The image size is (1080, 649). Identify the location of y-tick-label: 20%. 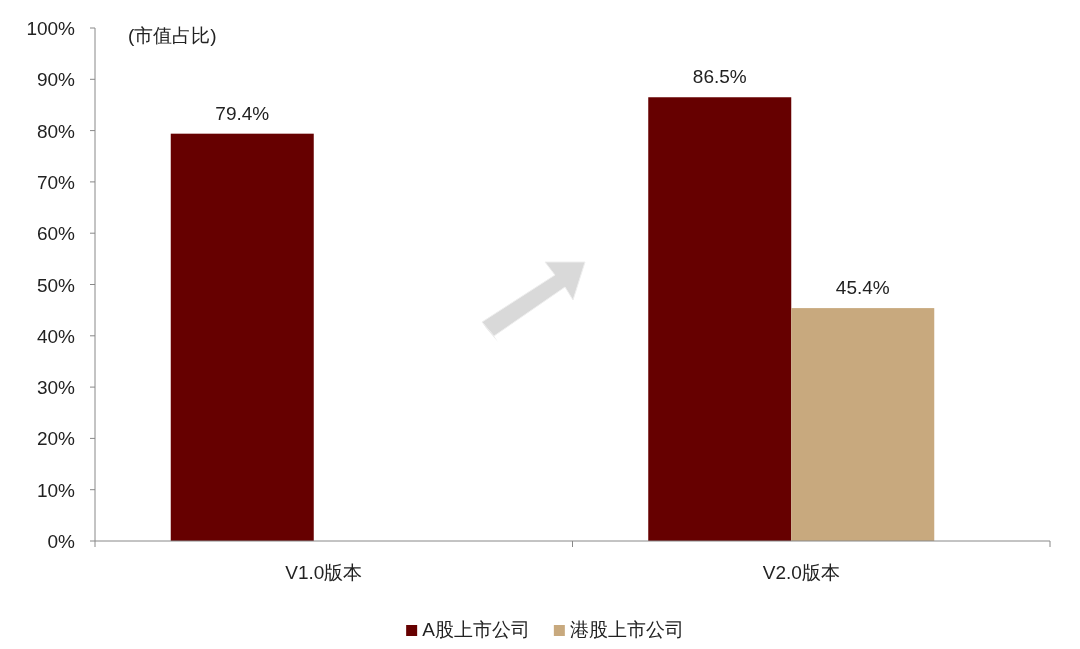
(56, 439).